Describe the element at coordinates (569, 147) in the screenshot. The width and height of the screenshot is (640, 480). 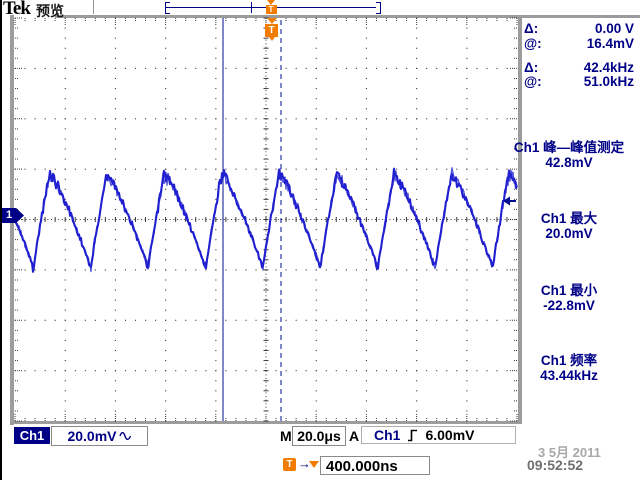
I see `measurement-label: Ch1 峰—峰值测定` at that location.